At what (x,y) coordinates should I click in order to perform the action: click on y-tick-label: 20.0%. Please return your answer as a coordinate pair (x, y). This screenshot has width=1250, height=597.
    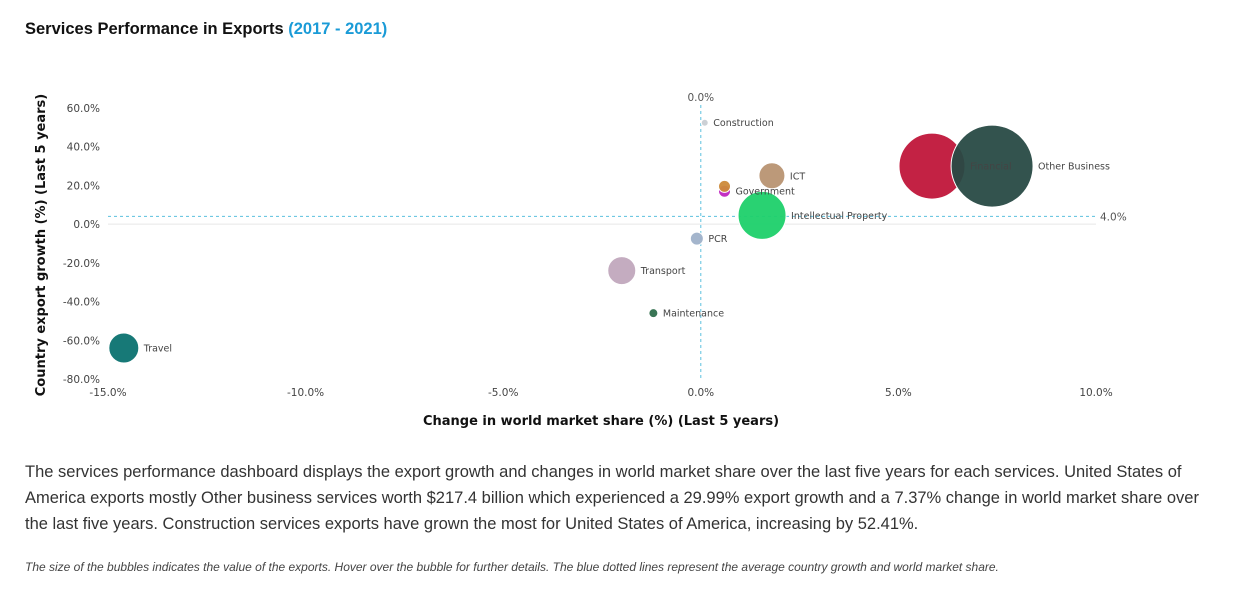
    Looking at the image, I should click on (83, 186).